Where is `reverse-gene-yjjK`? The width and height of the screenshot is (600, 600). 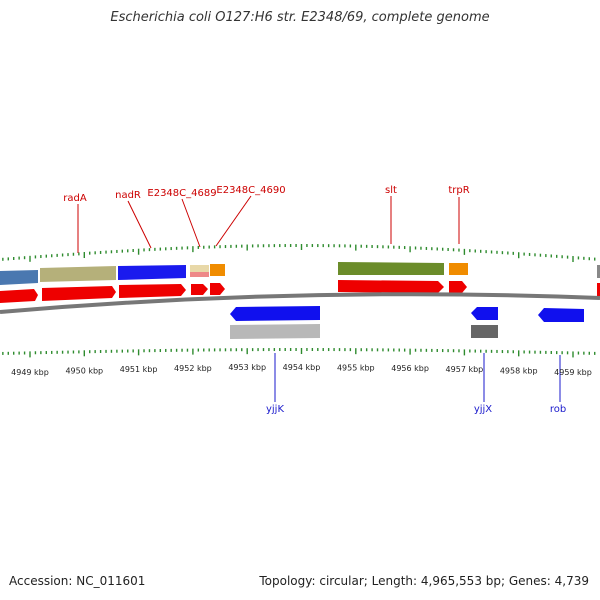 reverse-gene-yjjK is located at coordinates (275, 313).